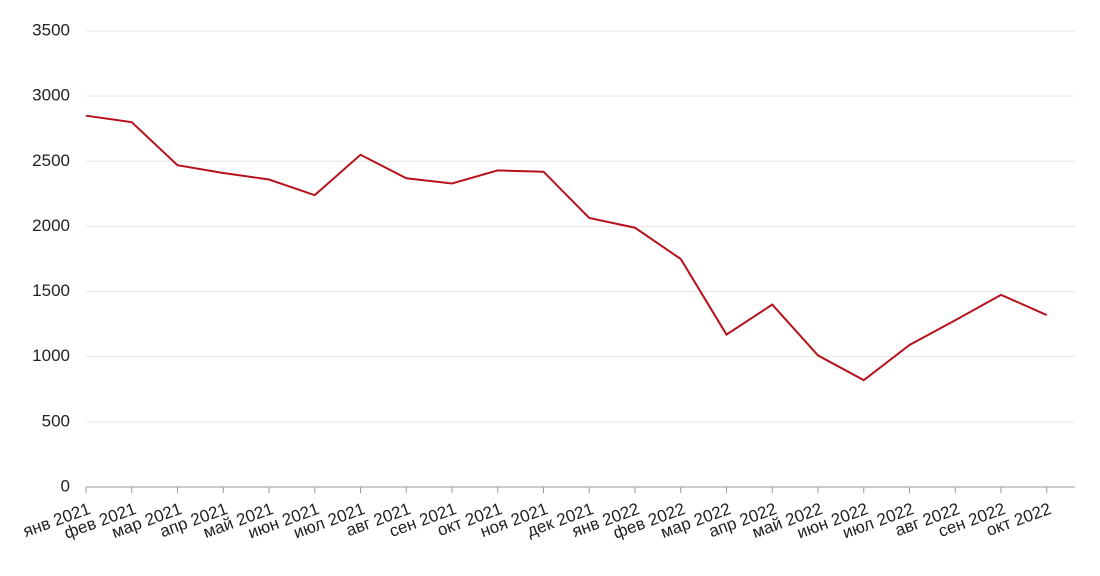  Describe the element at coordinates (51, 290) in the screenshot. I see `y-tick-label: 1500` at that location.